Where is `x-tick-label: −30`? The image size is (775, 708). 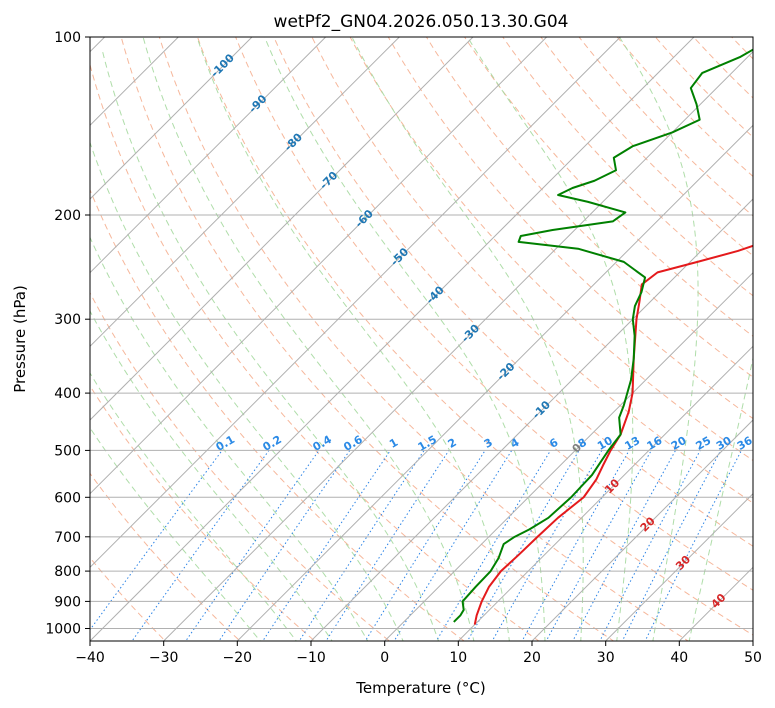
x-tick-label: −30 is located at coordinates (164, 658).